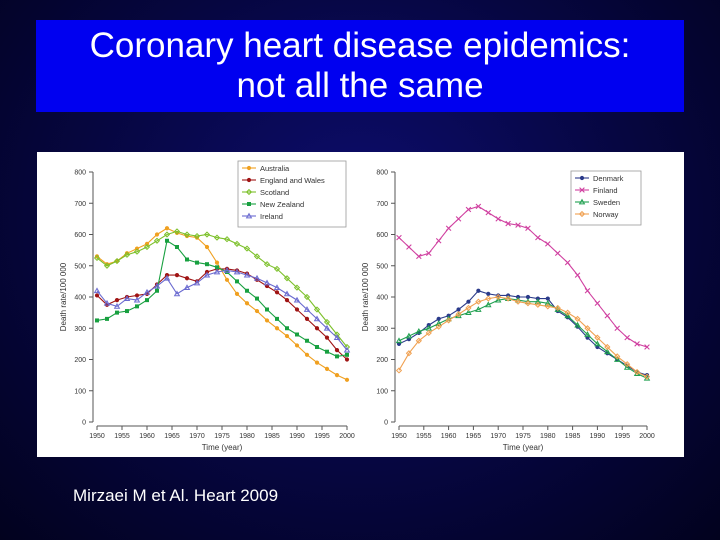 The width and height of the screenshot is (720, 540). Describe the element at coordinates (608, 178) in the screenshot. I see `chart2-legend-label: Denmark` at that location.